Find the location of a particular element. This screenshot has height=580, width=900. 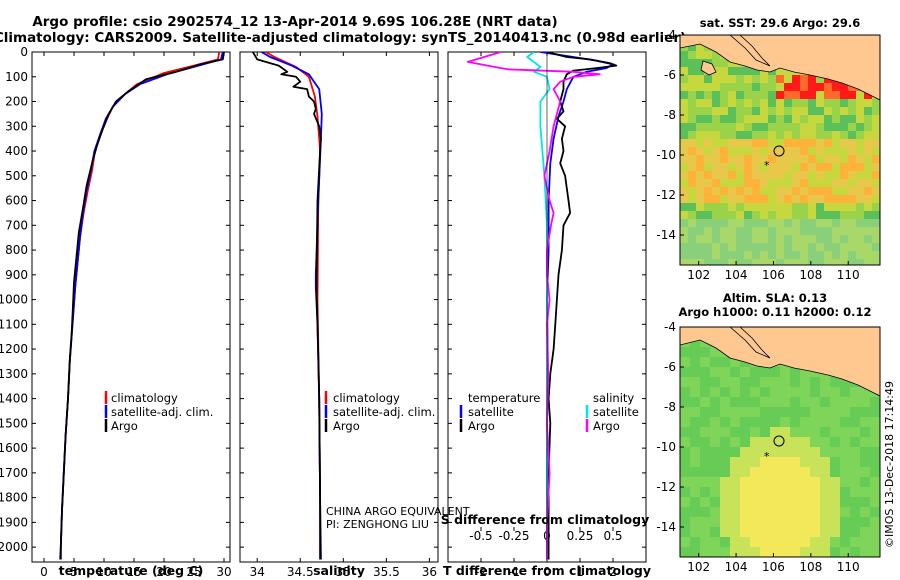

lon-tick-label: 110 is located at coordinates (848, 275).